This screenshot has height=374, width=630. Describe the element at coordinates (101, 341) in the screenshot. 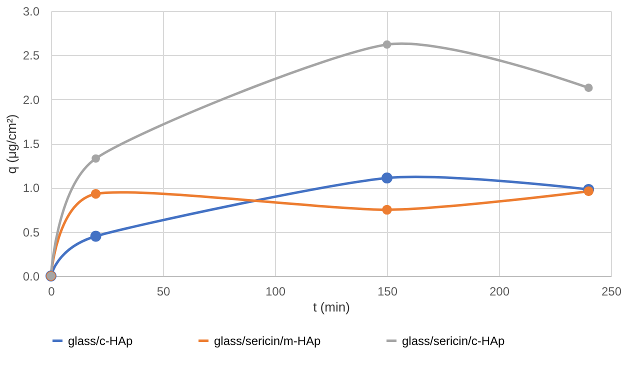

I see `legend-label: glass/c-HAp` at that location.